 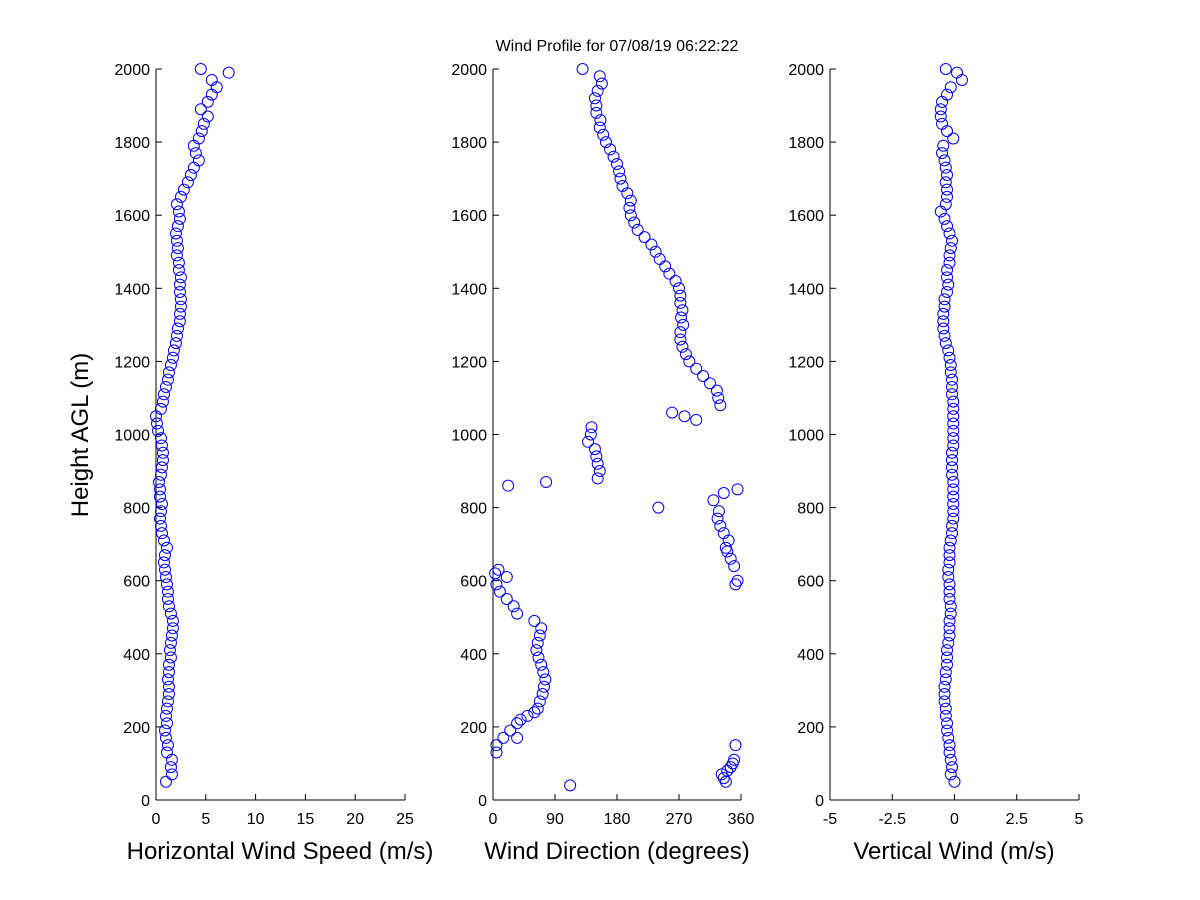 What do you see at coordinates (280, 851) in the screenshot?
I see `speed-x-axis-label: Horizontal Wind Speed (m/s)` at bounding box center [280, 851].